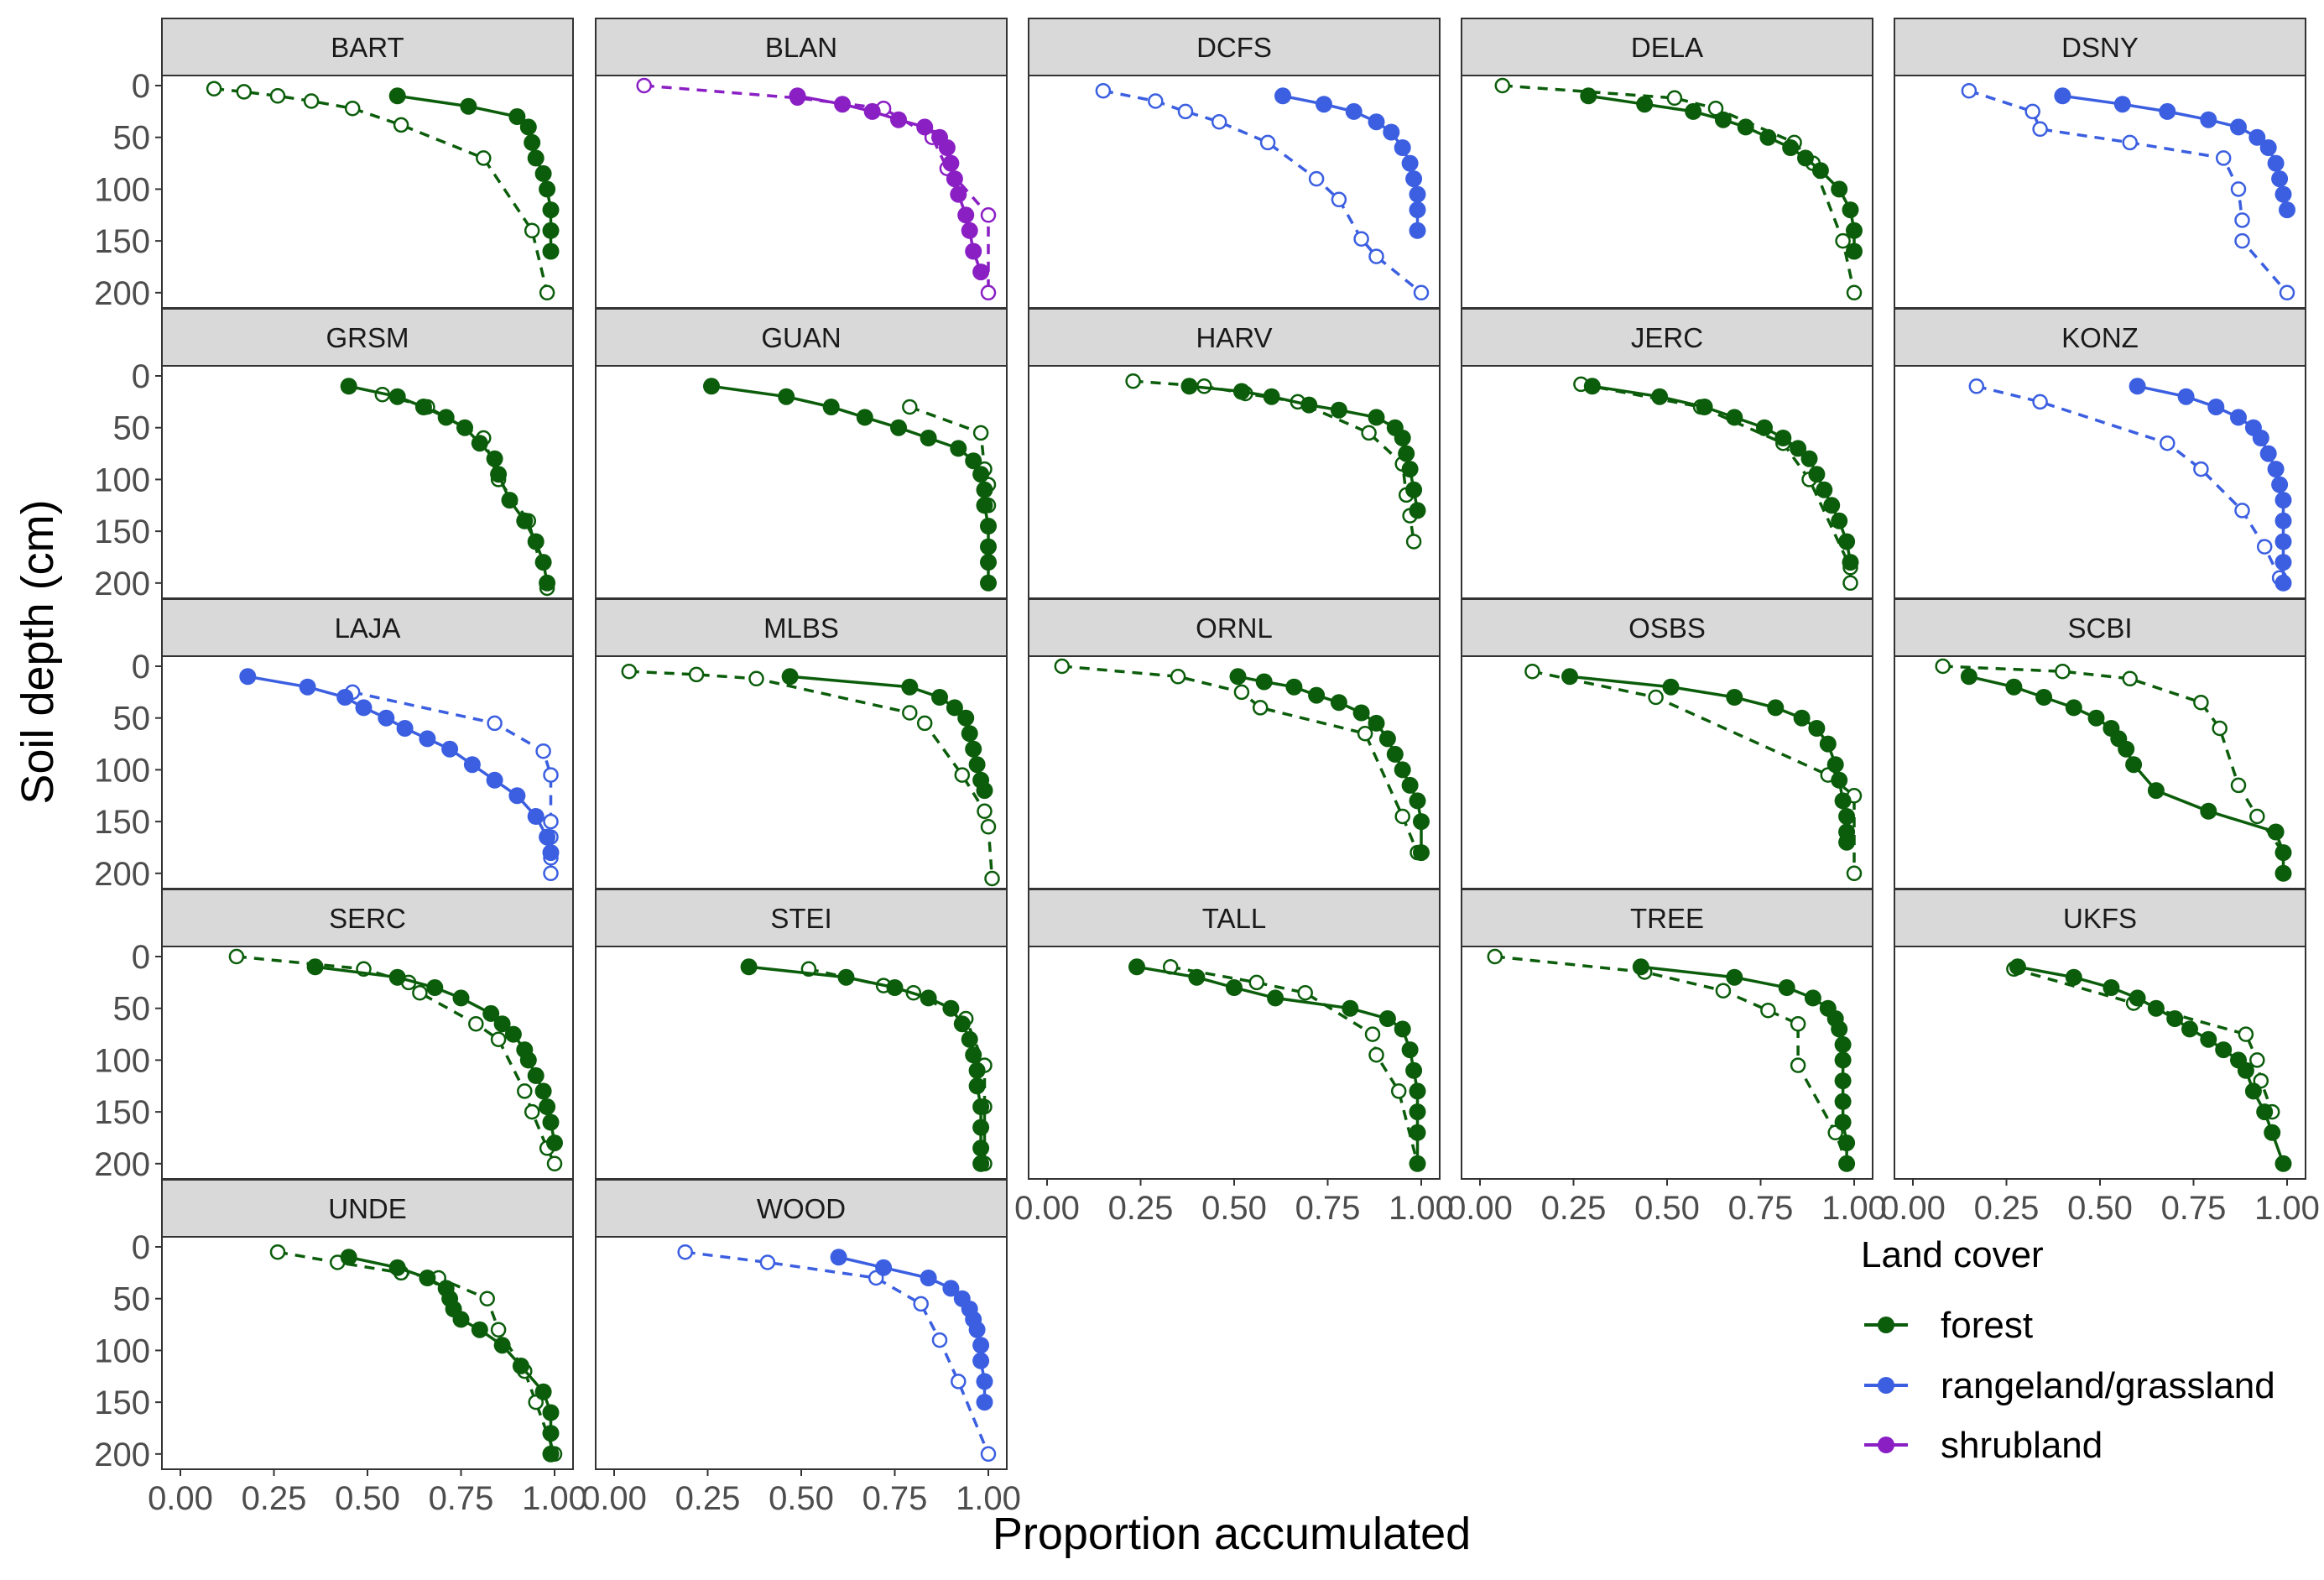 This screenshot has width=2324, height=1580. I want to click on legend-label-shrubland: shrubland, so click(2022, 1445).